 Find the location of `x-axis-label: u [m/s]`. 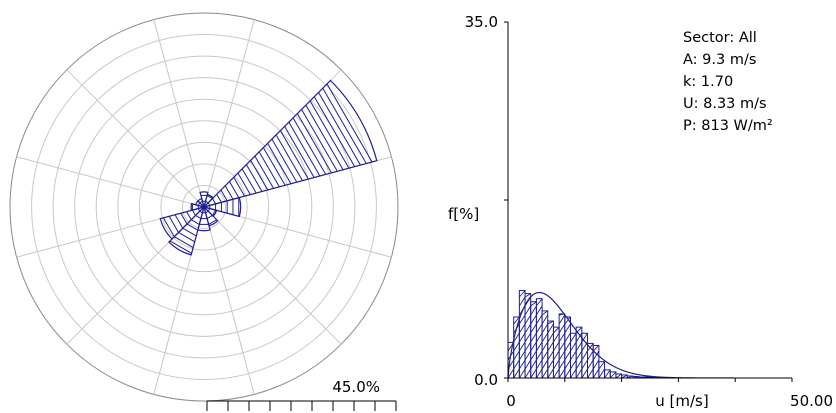

x-axis-label: u [m/s] is located at coordinates (681, 401).